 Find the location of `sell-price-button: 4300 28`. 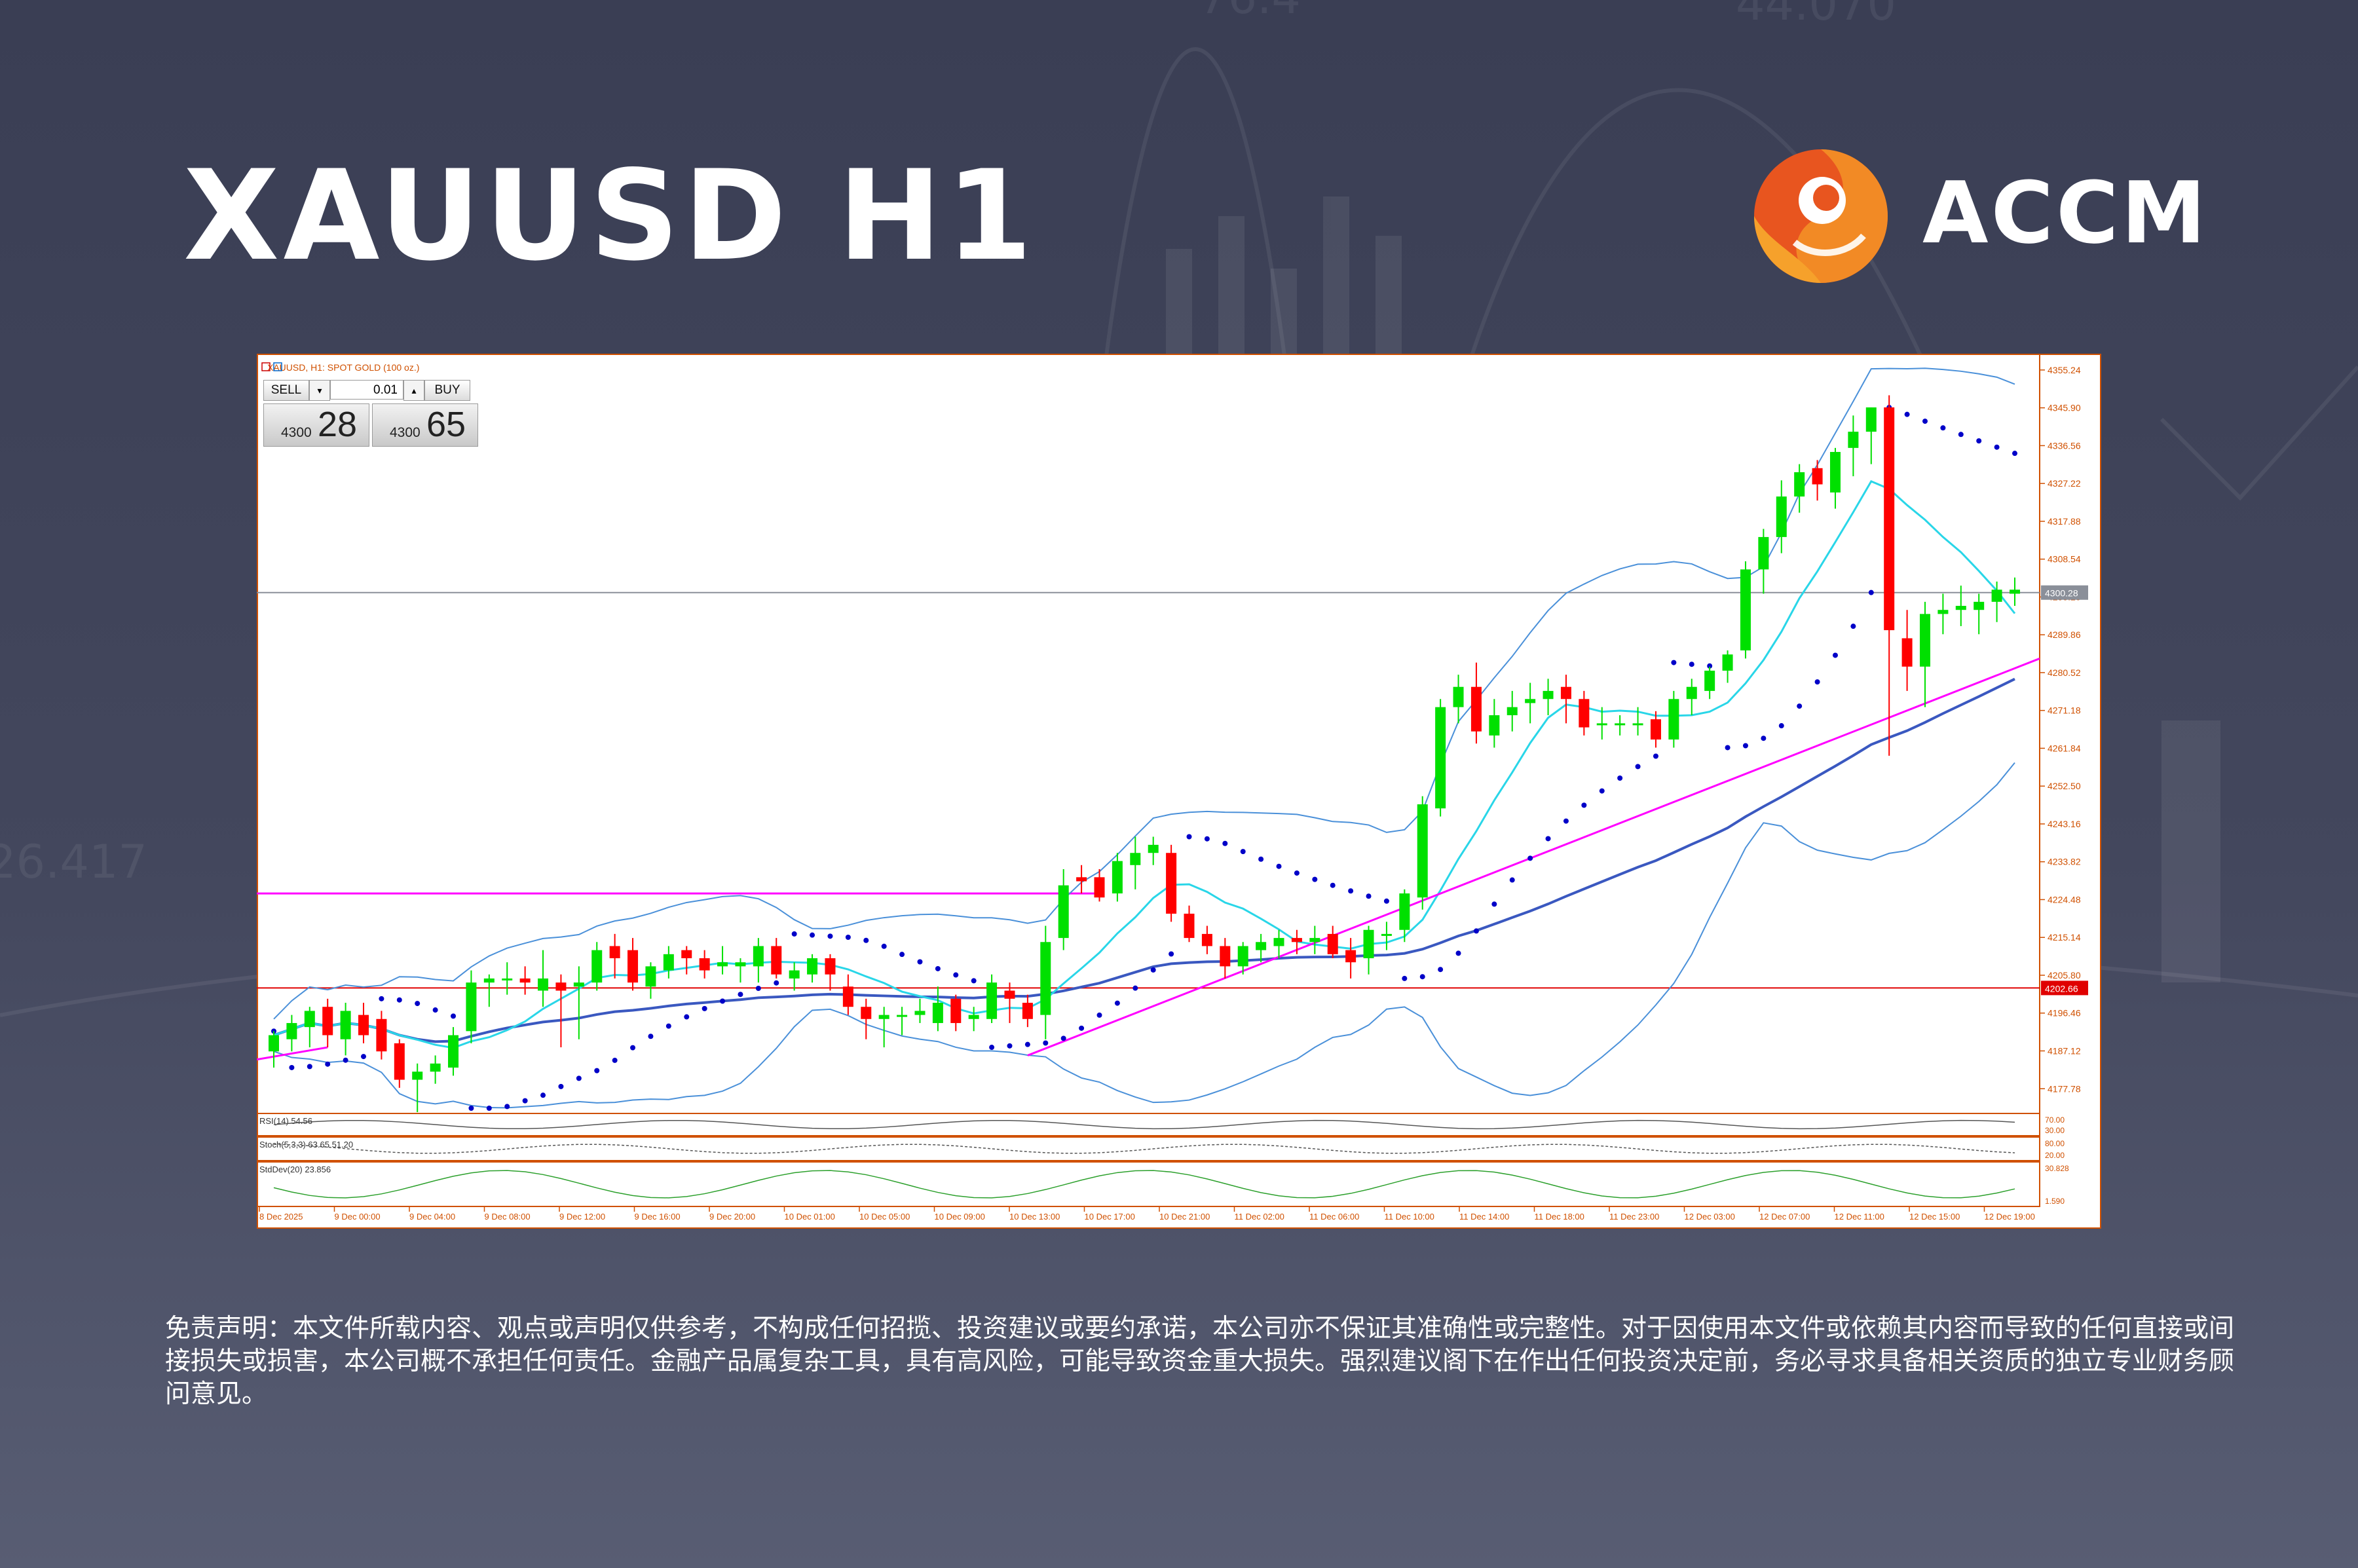

sell-price-button: 4300 28 is located at coordinates (316, 425).